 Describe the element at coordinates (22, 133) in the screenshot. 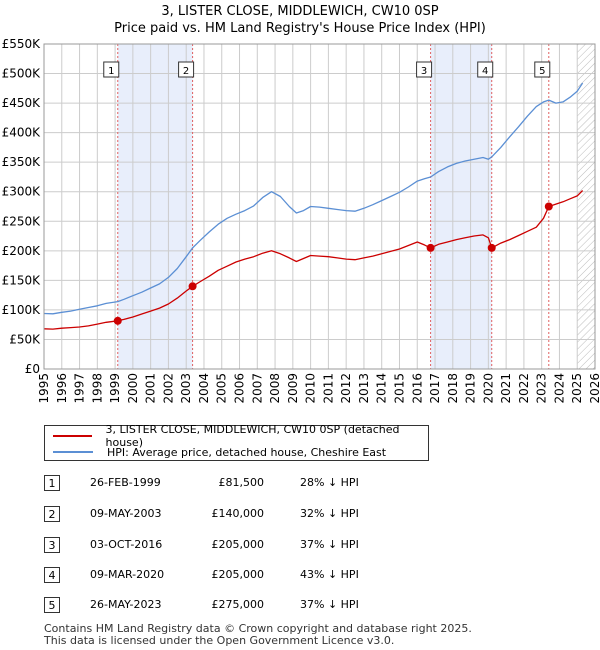

I see `y-tick-label: £400K` at that location.